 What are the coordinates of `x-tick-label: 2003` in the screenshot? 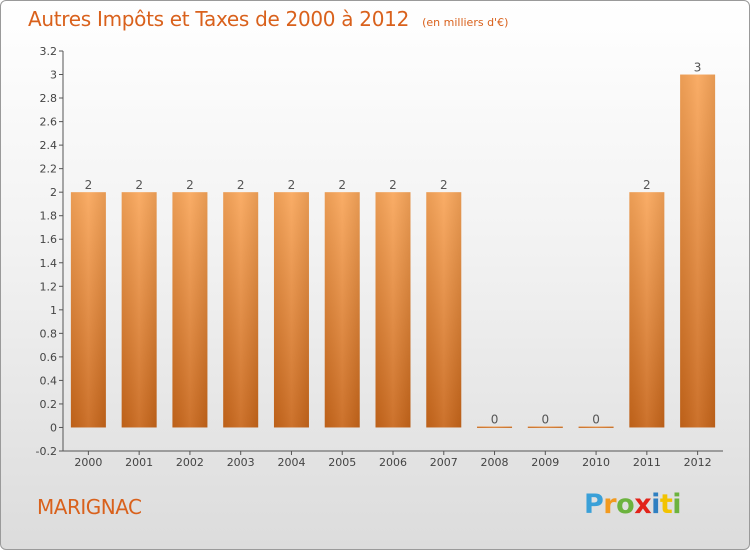 It's located at (241, 462).